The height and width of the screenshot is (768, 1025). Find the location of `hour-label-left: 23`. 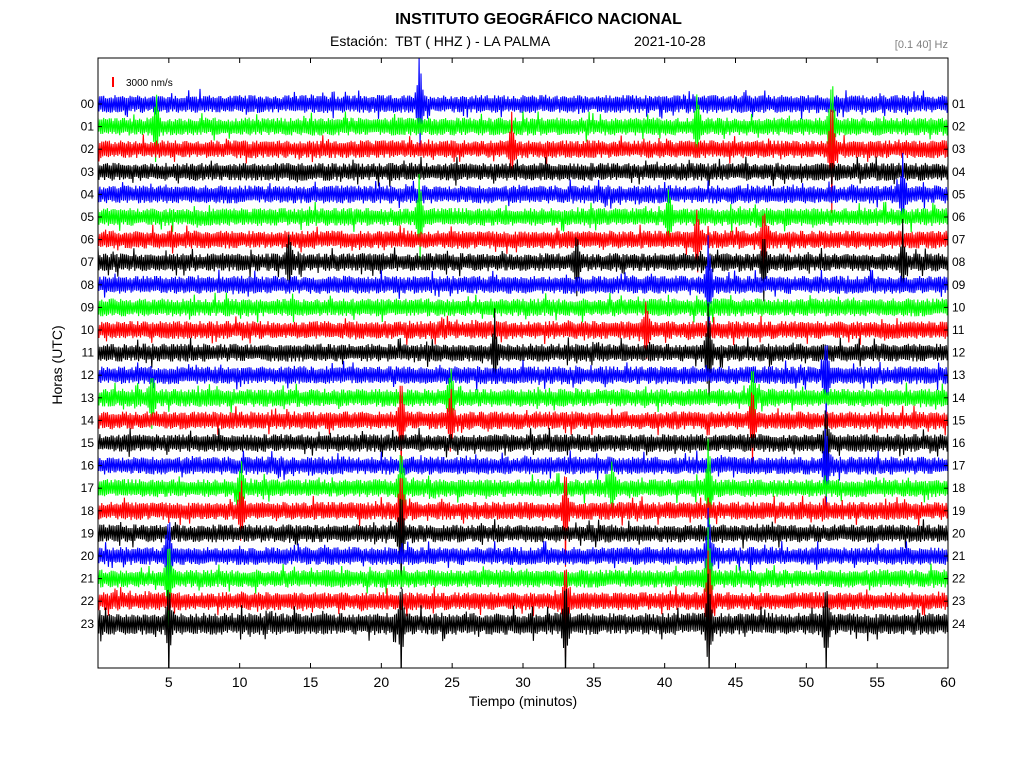

hour-label-left: 23 is located at coordinates (88, 624).